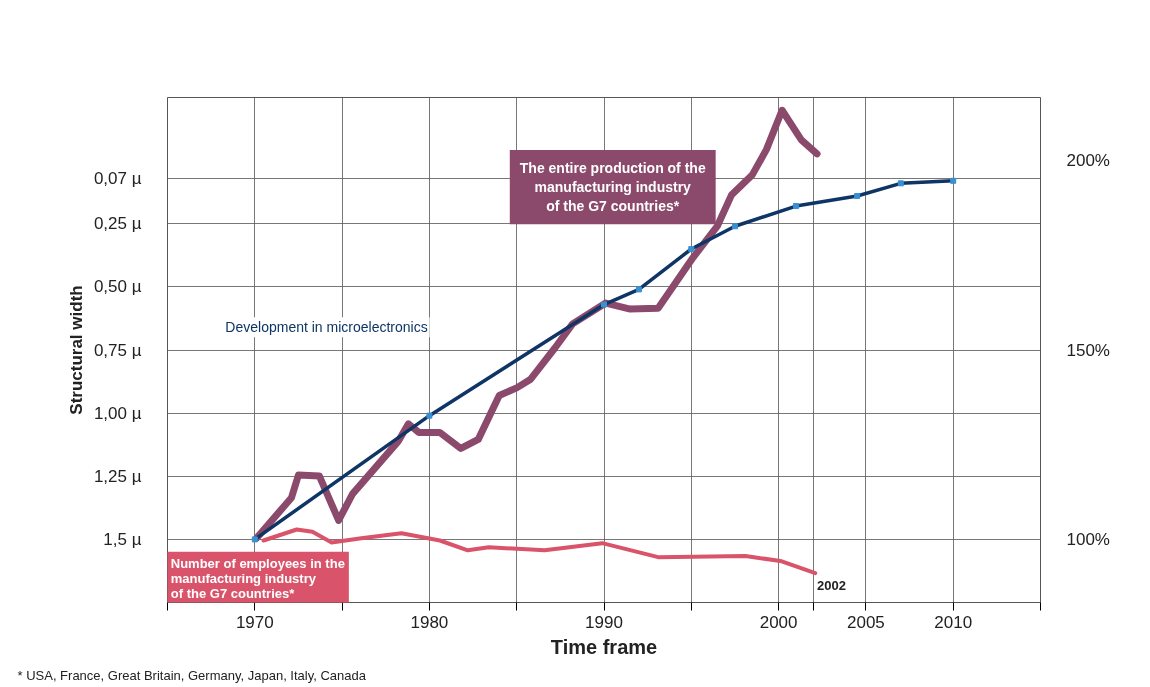 The width and height of the screenshot is (1150, 687). Describe the element at coordinates (604, 646) in the screenshot. I see `x-axis-title: Time frame` at that location.